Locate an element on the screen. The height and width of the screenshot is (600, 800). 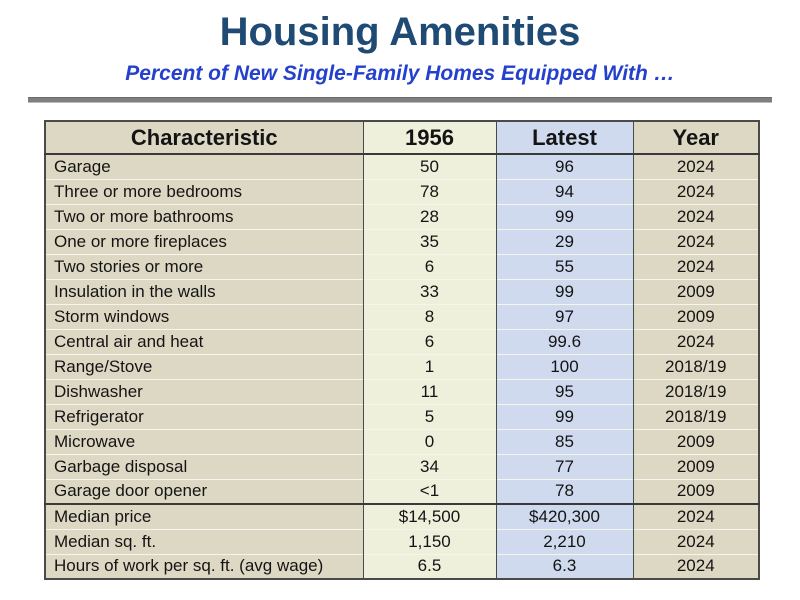
table-row: Refrigerator 5 99 2018/19 is located at coordinates (402, 416).